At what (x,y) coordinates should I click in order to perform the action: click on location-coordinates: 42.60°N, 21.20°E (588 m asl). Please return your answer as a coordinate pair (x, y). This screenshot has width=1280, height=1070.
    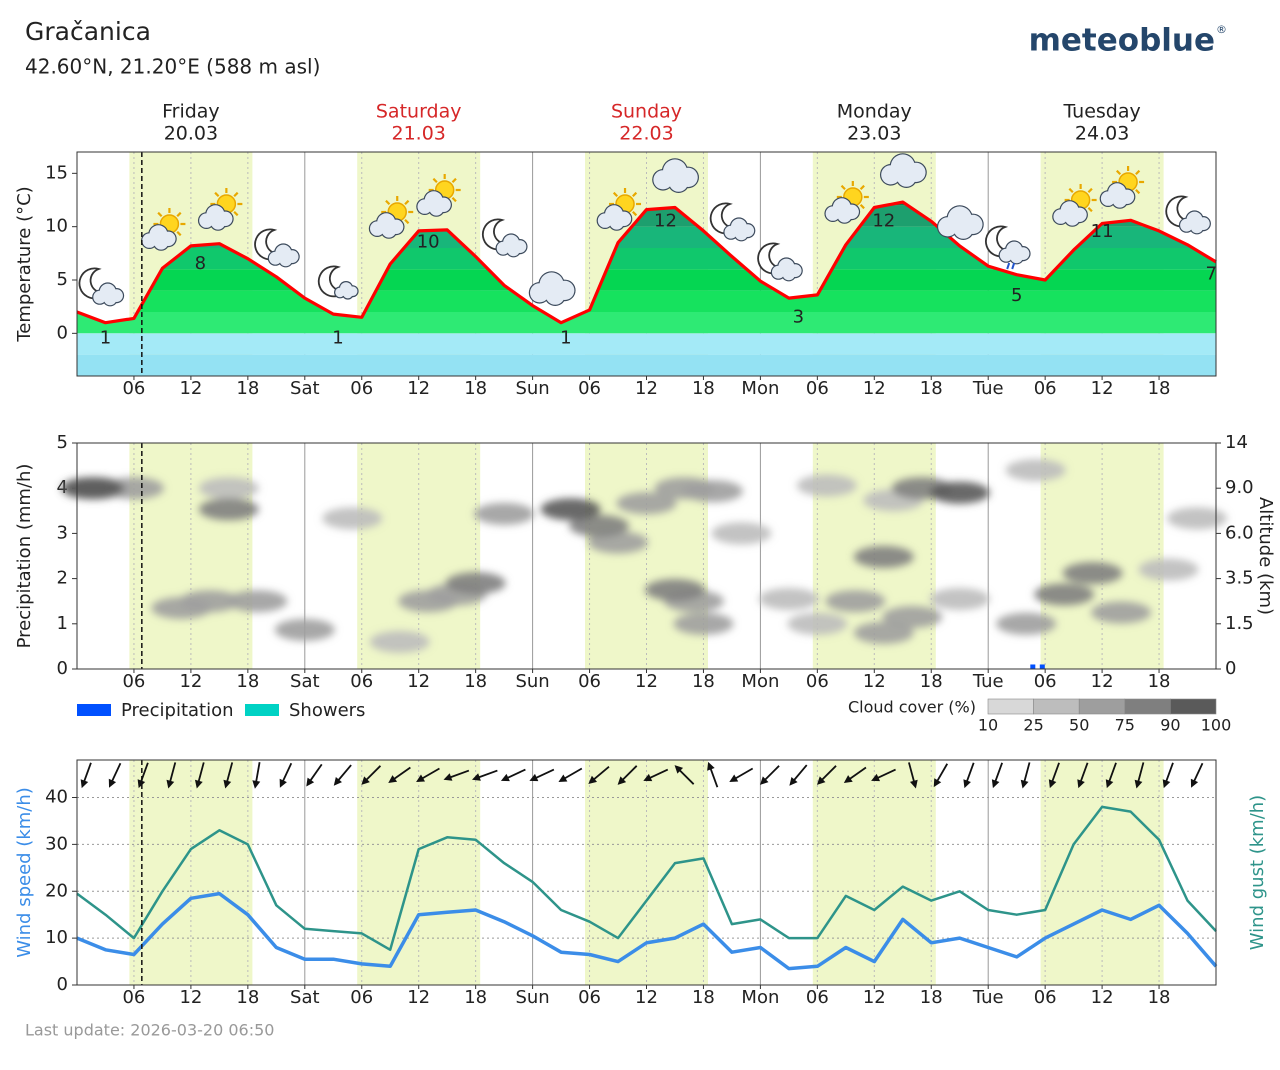
    Looking at the image, I should click on (172, 67).